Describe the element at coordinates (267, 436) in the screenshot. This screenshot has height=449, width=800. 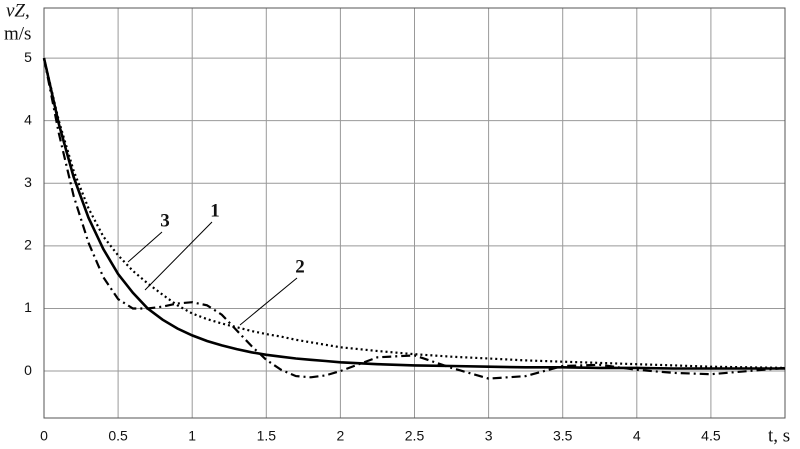
I see `x-tick-label: 1.5` at that location.